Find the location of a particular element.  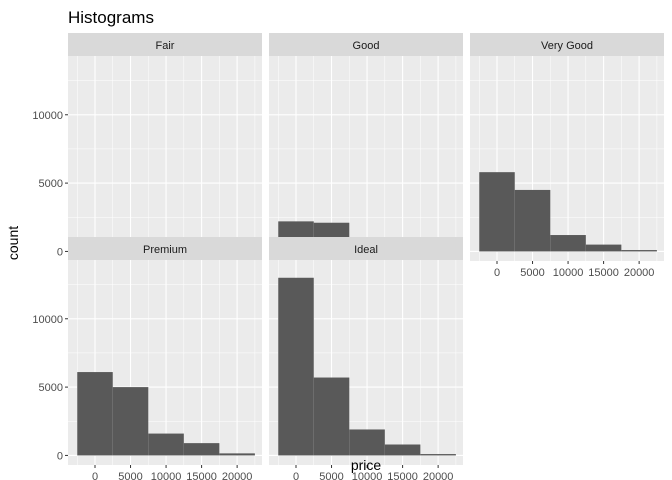

facet-panel-good: Good is located at coordinates (366, 147).